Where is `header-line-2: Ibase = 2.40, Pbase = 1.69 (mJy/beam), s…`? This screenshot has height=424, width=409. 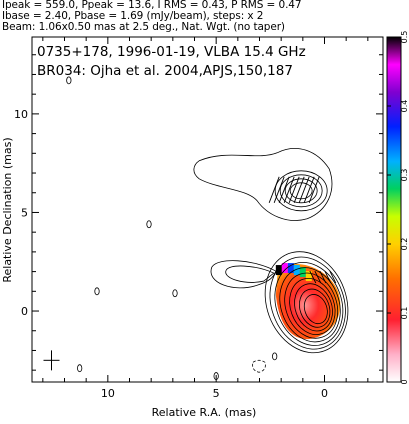 header-line-2: Ibase = 2.40, Pbase = 1.69 (mJy/beam), s… is located at coordinates (133, 16).